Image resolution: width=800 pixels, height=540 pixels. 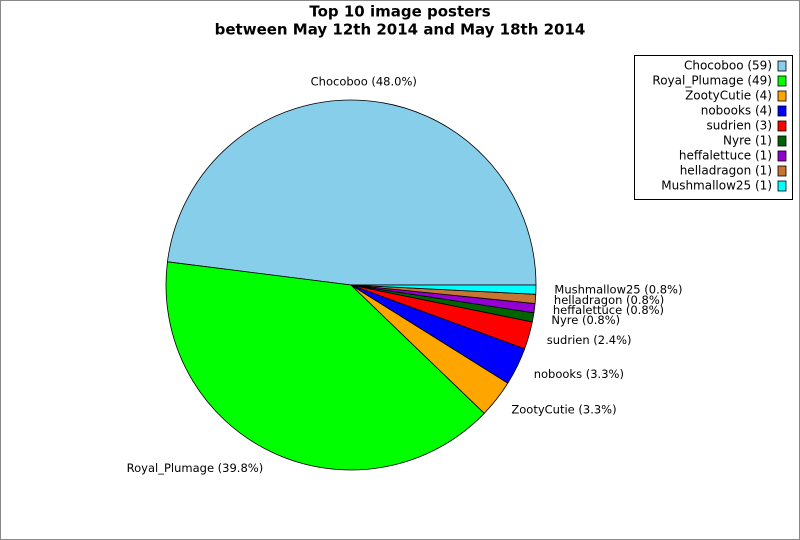 What do you see at coordinates (443, 289) in the screenshot?
I see `pie-slice` at bounding box center [443, 289].